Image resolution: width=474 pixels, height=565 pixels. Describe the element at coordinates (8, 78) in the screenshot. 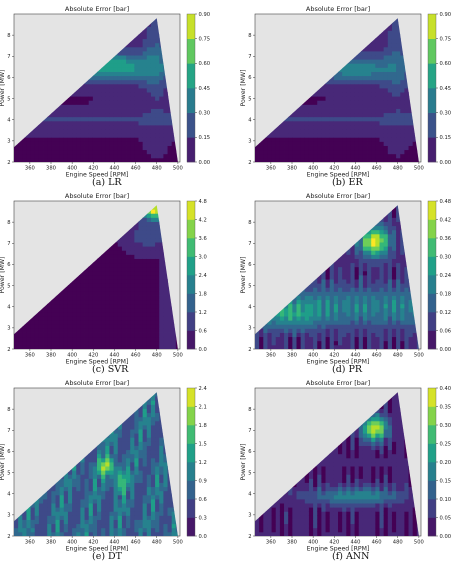

I see `y-tick-label: 6` at that location.